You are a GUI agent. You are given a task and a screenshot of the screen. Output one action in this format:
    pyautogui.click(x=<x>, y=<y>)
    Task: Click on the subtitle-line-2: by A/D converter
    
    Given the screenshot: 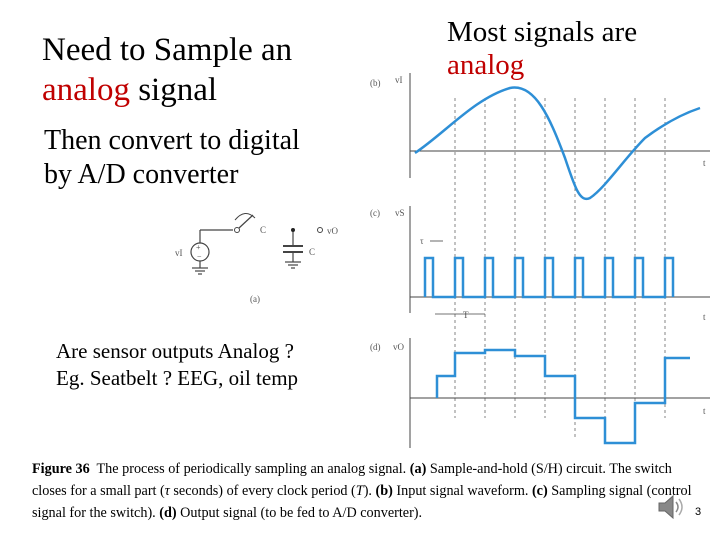 What is the action you would take?
    pyautogui.click(x=141, y=174)
    